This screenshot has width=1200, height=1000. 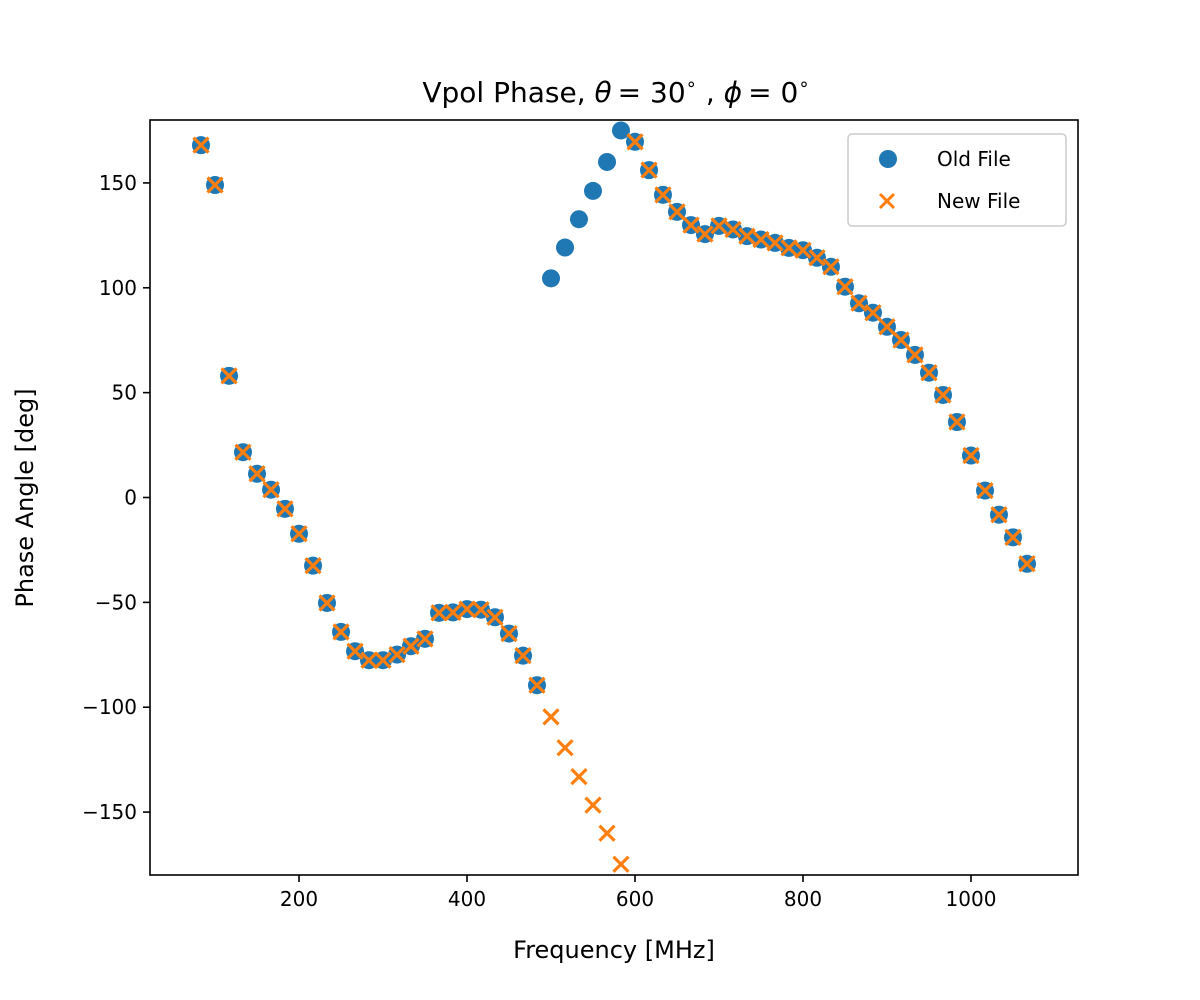 I want to click on y-axis-ticks: 150 100 50 0 −50 −100 −150, so click(x=116, y=497).